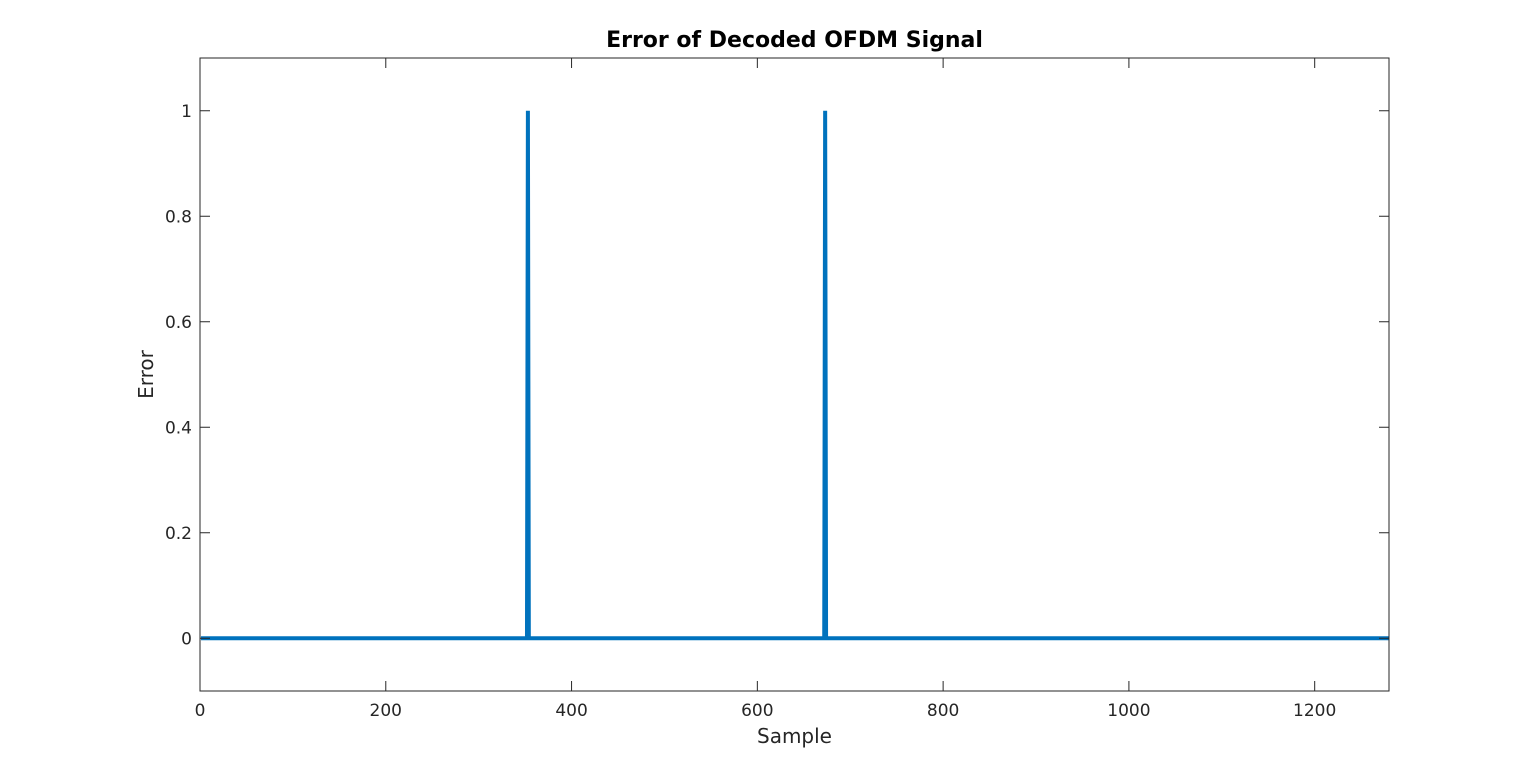 This screenshot has width=1535, height=782. Describe the element at coordinates (200, 711) in the screenshot. I see `x-tick-label-0: 0` at that location.